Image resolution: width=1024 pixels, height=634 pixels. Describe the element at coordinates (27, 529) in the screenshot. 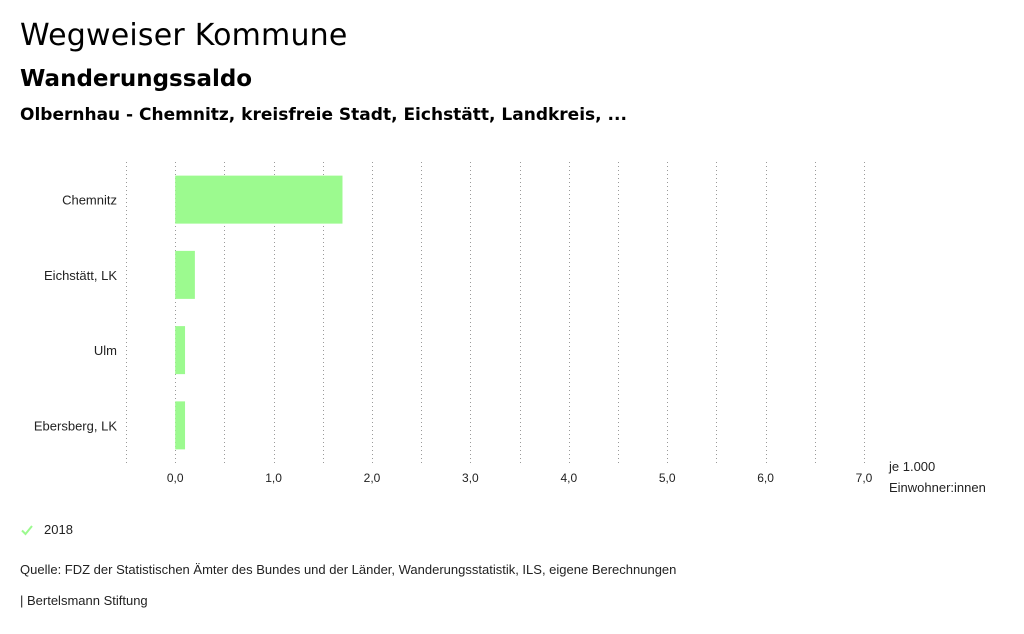

I see `check-icon` at that location.